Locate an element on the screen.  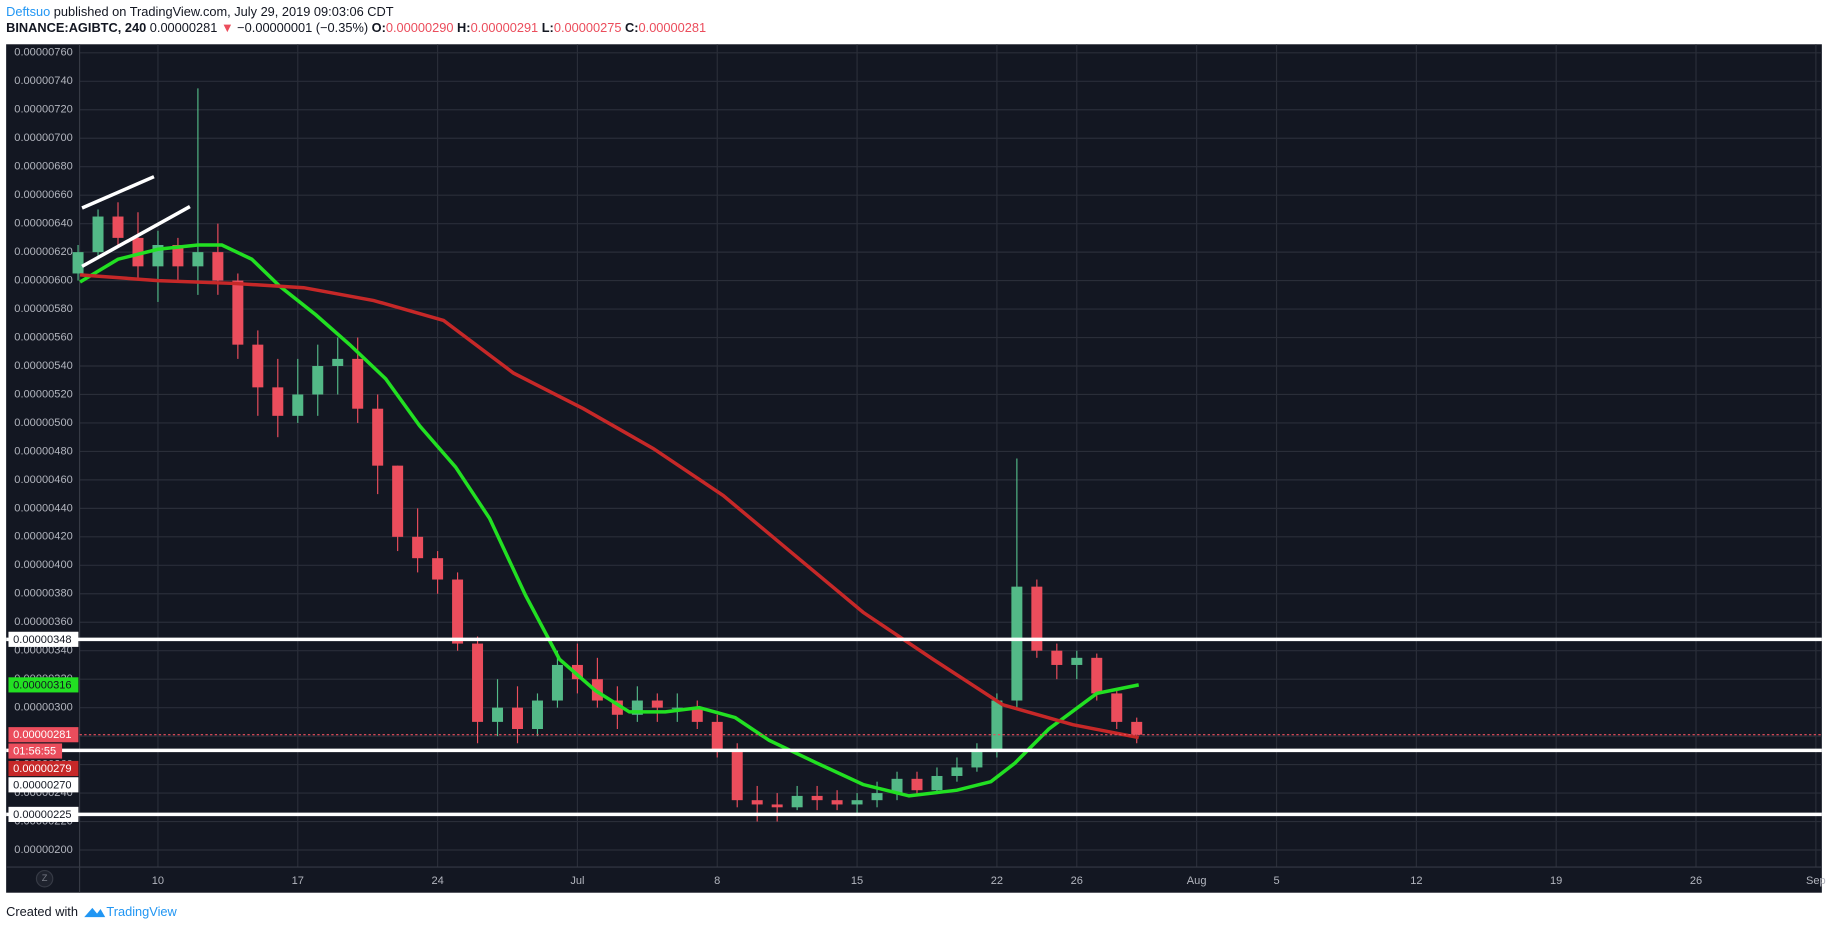
hline-label: 0.00000348 is located at coordinates (42, 640).